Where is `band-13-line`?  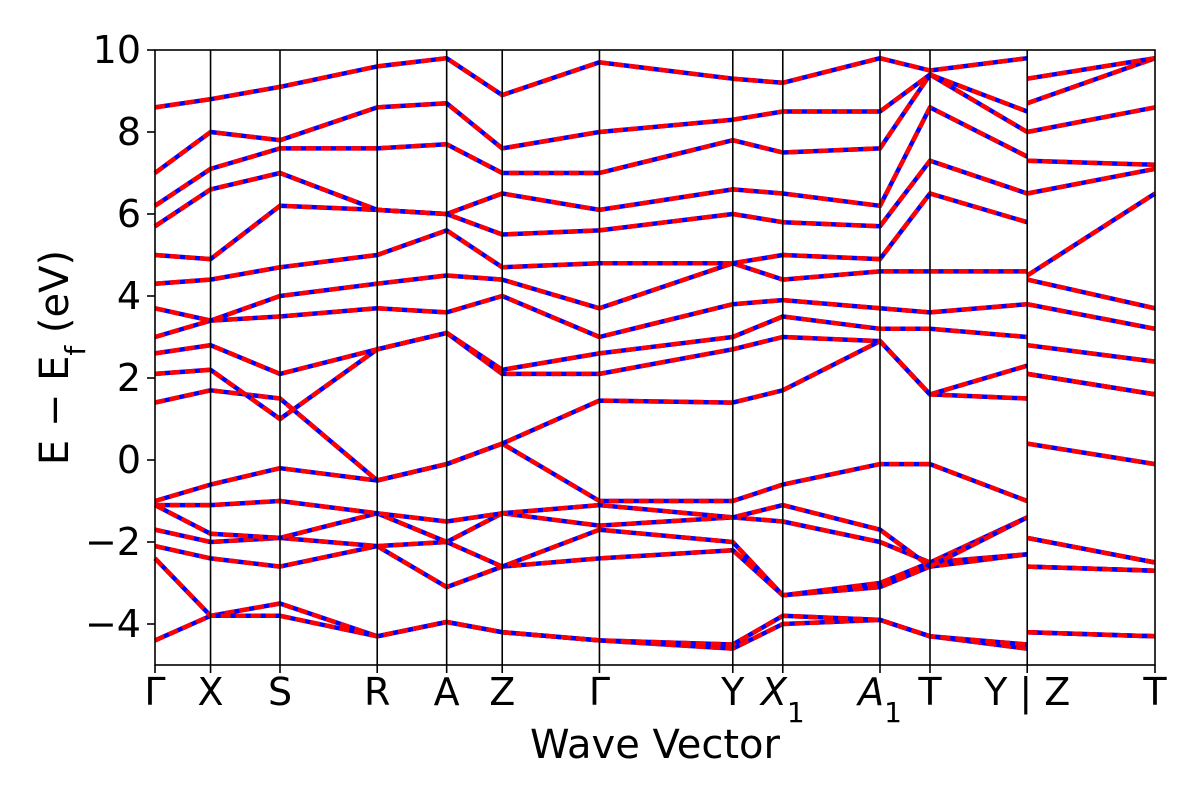
band-13-line is located at coordinates (655, 210).